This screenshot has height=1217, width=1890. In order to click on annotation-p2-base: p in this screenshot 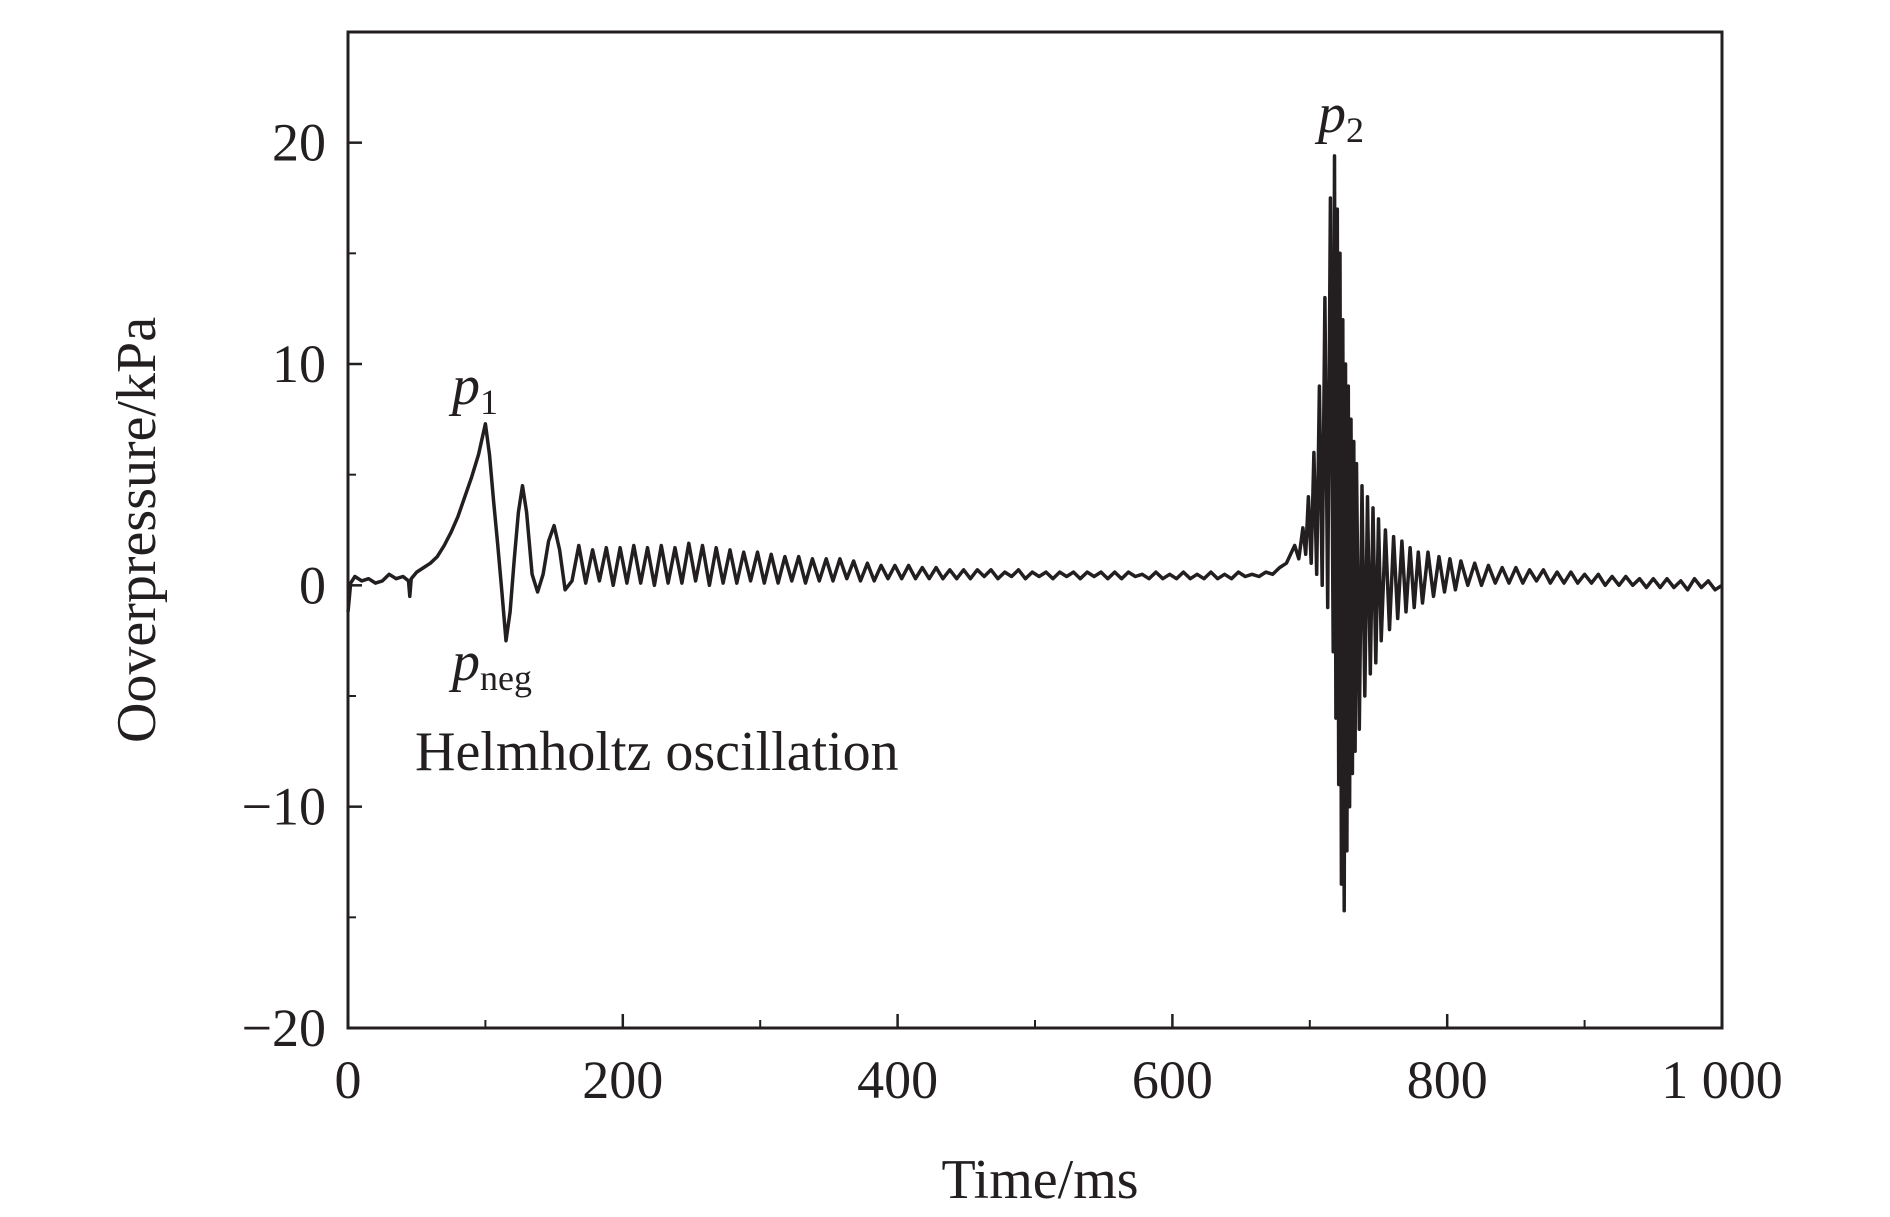, I will do `click(1330, 114)`.